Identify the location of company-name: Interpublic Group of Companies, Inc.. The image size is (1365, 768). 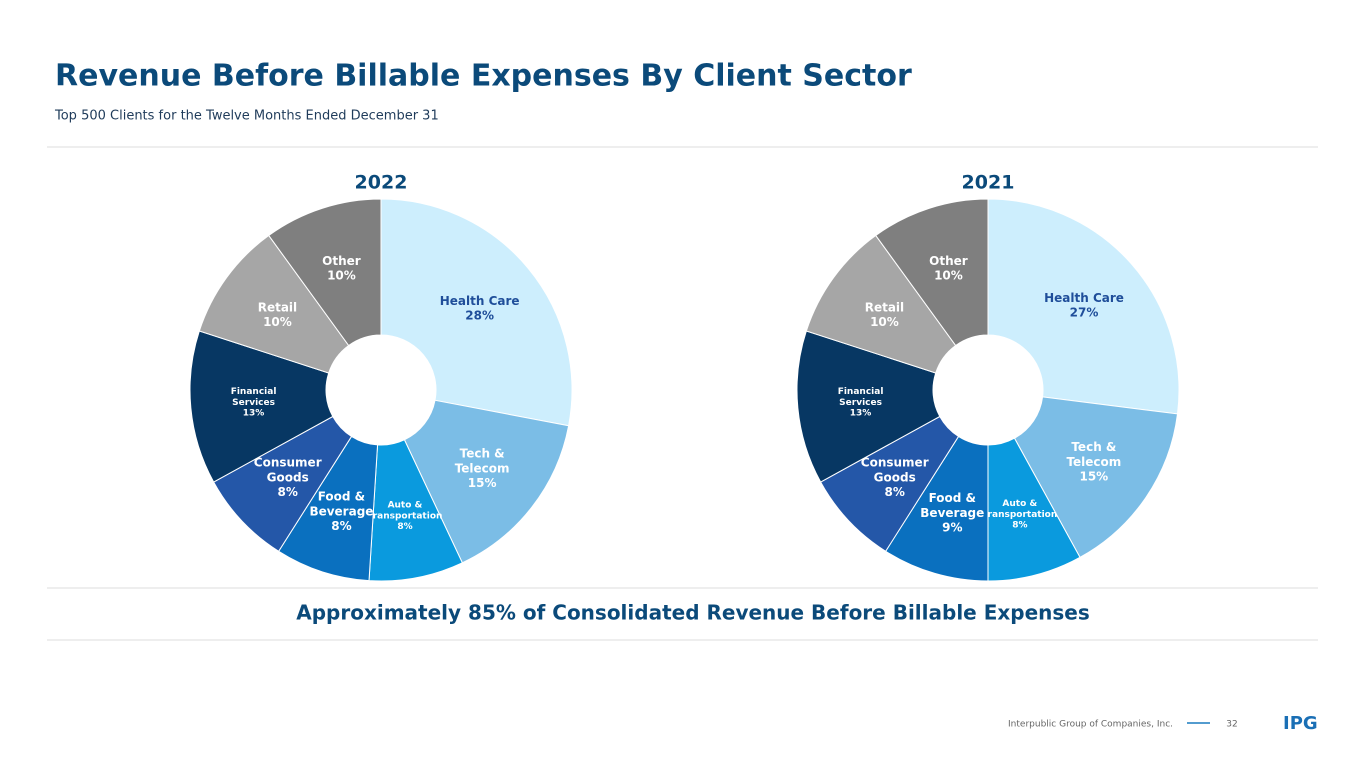
(1090, 725).